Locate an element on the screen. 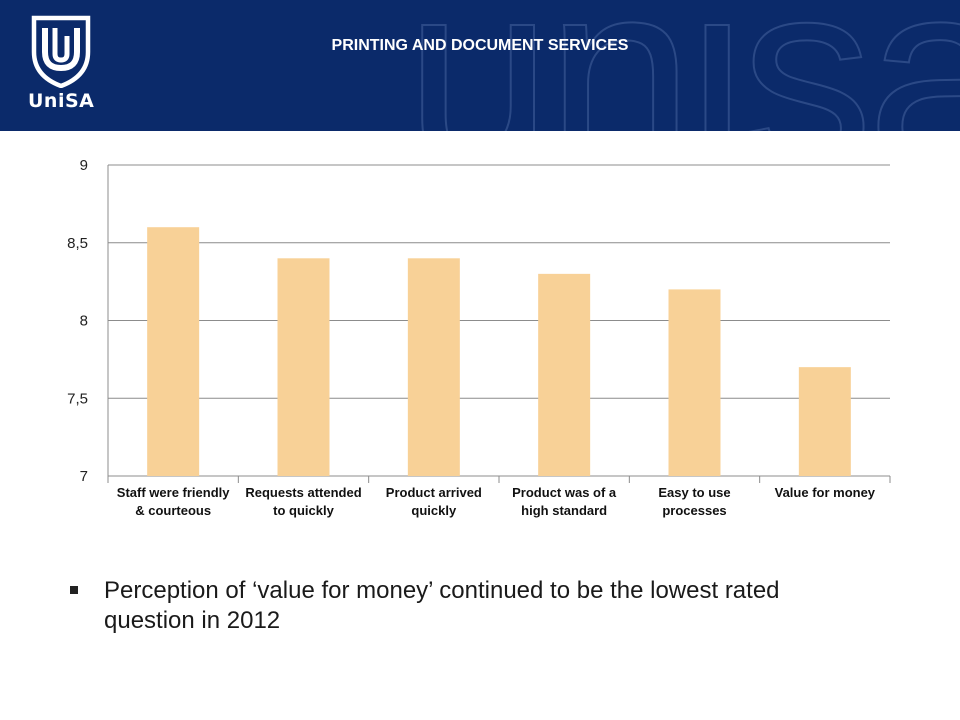  y-tick-label: 7 is located at coordinates (84, 476).